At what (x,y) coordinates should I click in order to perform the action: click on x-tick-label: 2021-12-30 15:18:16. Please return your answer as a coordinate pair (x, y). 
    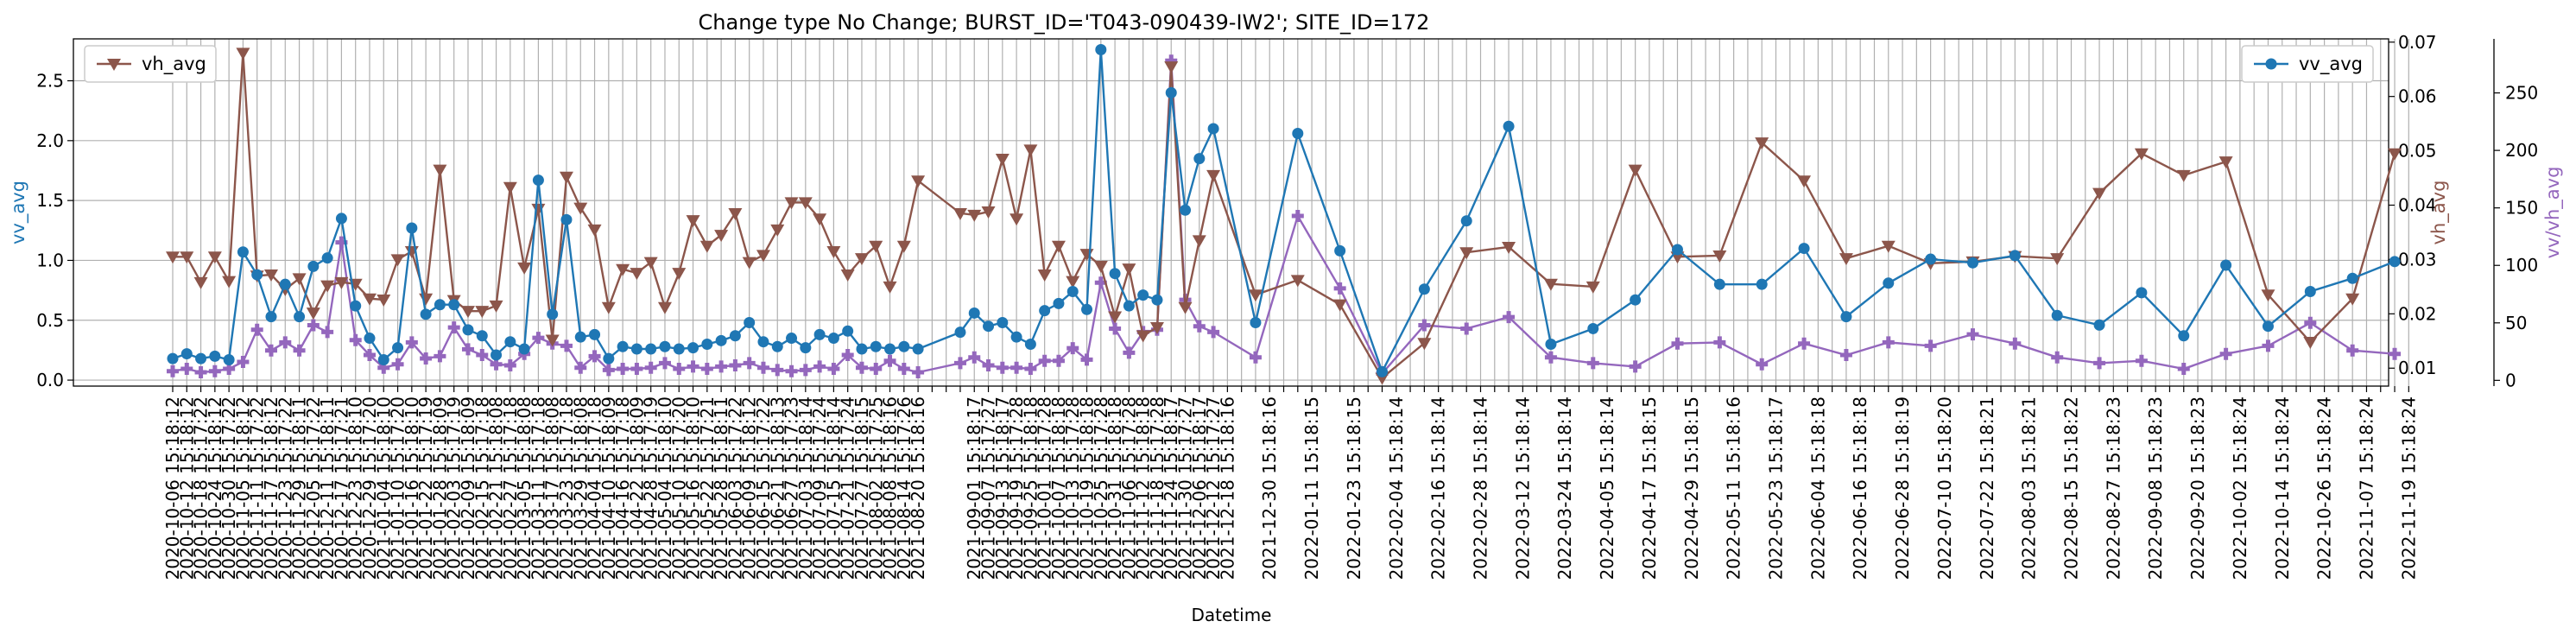
    Looking at the image, I should click on (1269, 488).